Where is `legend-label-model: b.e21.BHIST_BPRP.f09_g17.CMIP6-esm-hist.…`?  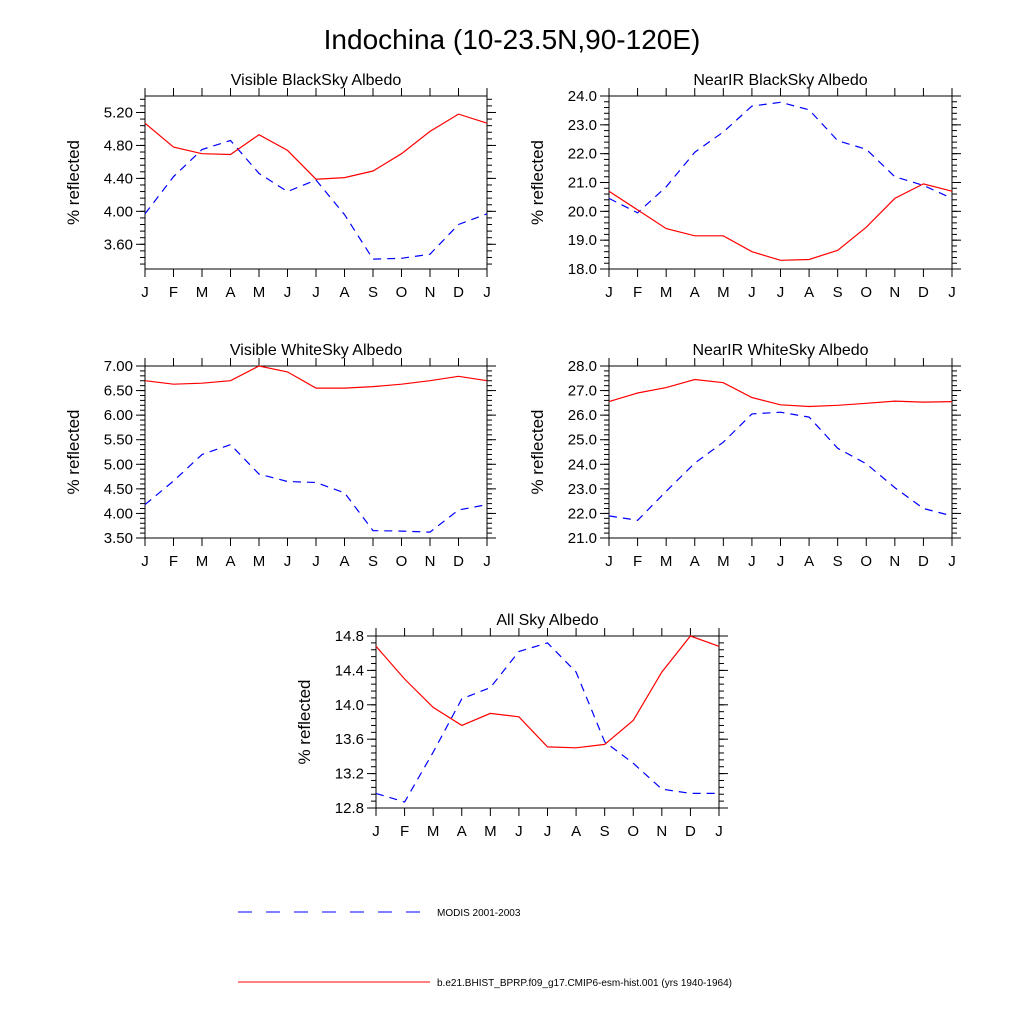
legend-label-model: b.e21.BHIST_BPRP.f09_g17.CMIP6-esm-hist.… is located at coordinates (584, 983).